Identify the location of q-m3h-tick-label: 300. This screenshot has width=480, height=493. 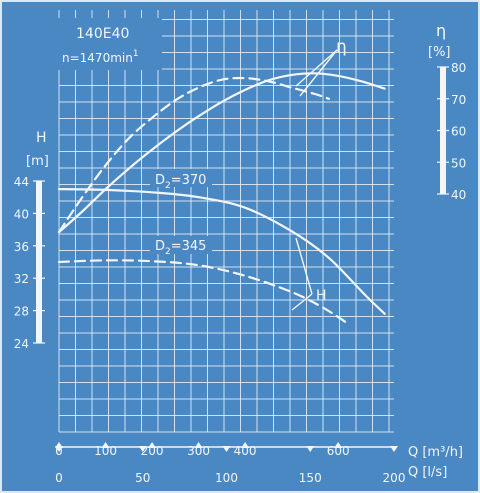
(198, 451).